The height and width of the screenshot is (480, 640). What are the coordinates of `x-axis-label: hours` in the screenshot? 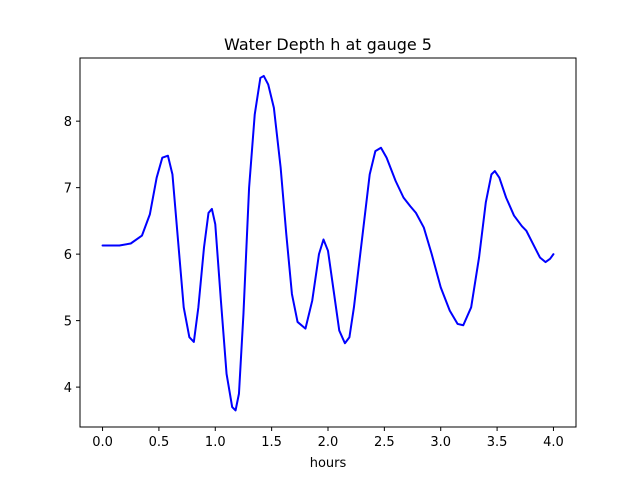 It's located at (328, 463).